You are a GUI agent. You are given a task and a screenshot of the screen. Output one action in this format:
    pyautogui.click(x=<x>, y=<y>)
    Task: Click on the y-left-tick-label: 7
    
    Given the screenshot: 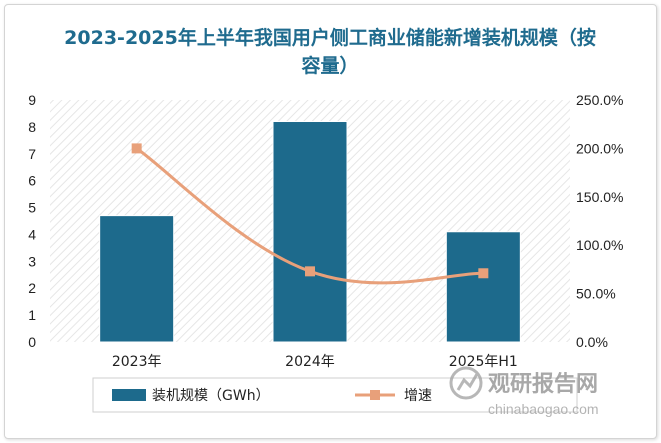 What is the action you would take?
    pyautogui.click(x=32, y=154)
    